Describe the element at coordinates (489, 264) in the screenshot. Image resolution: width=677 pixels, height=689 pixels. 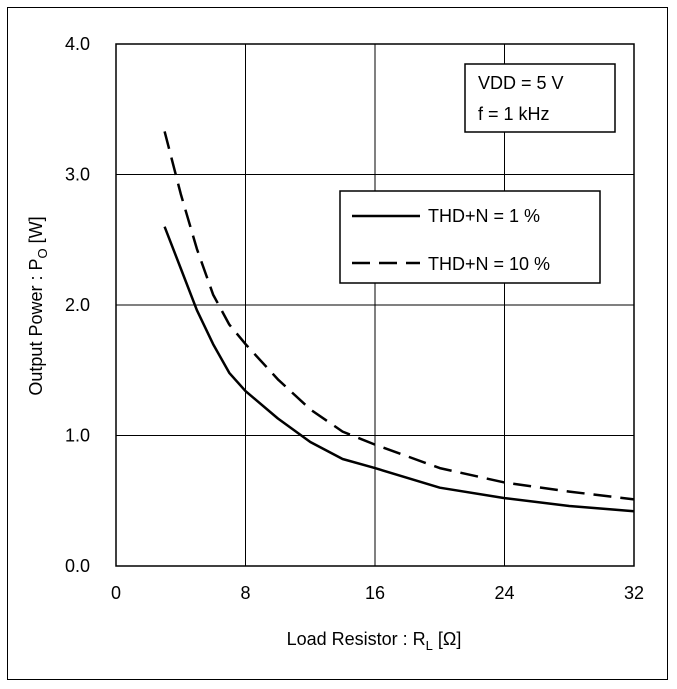
I see `legend-label-series-2: THD+N = 10 %` at that location.